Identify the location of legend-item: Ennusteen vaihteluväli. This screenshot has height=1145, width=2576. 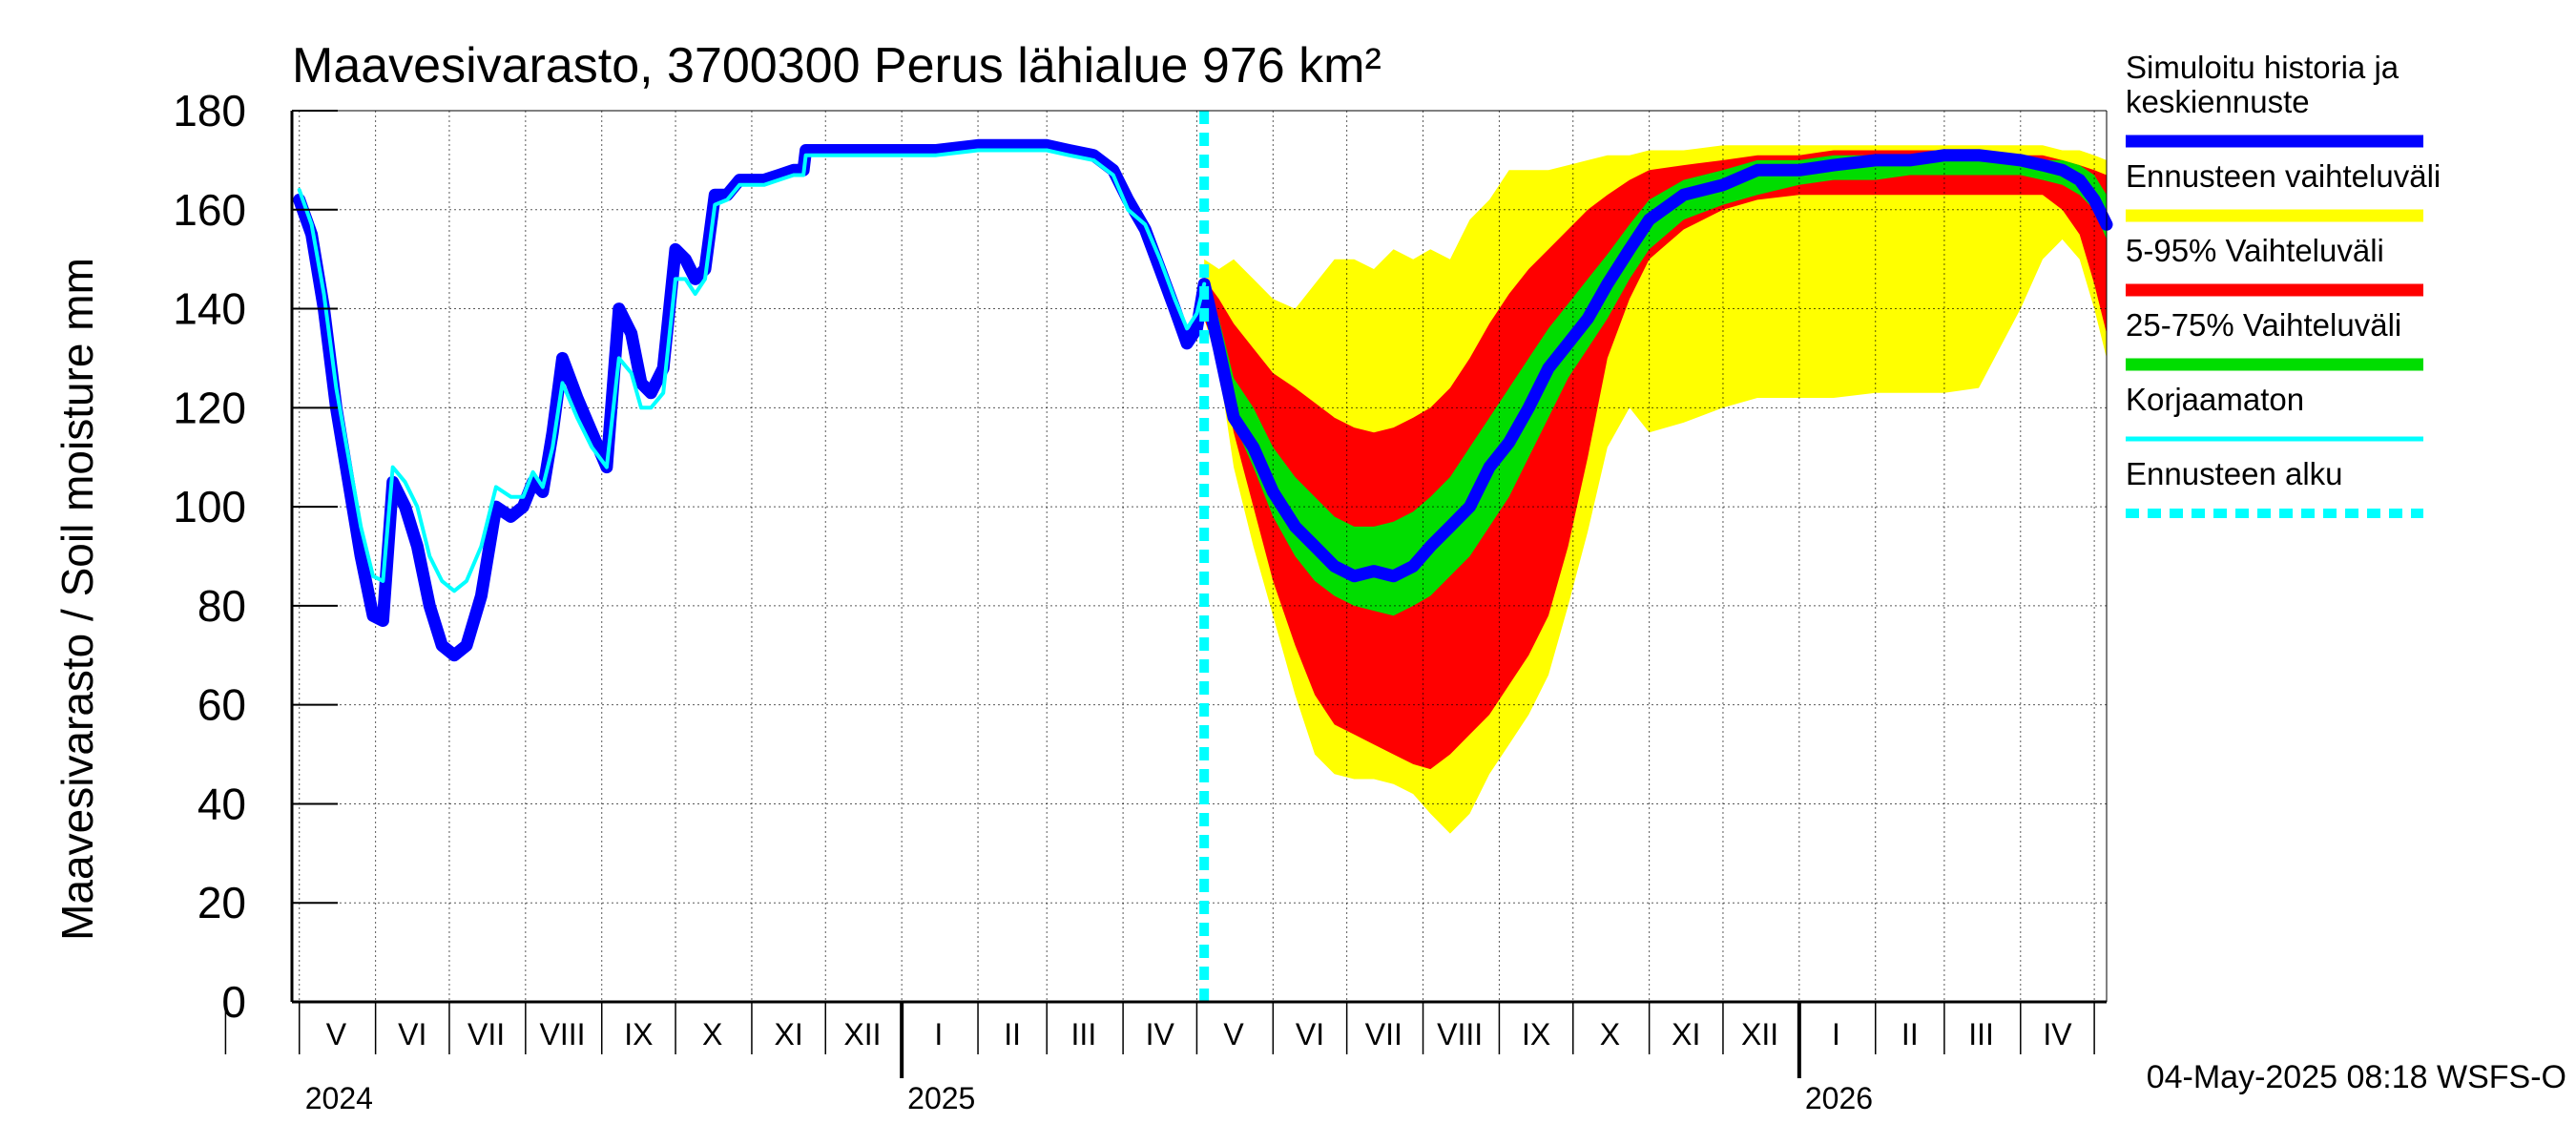
(2283, 190).